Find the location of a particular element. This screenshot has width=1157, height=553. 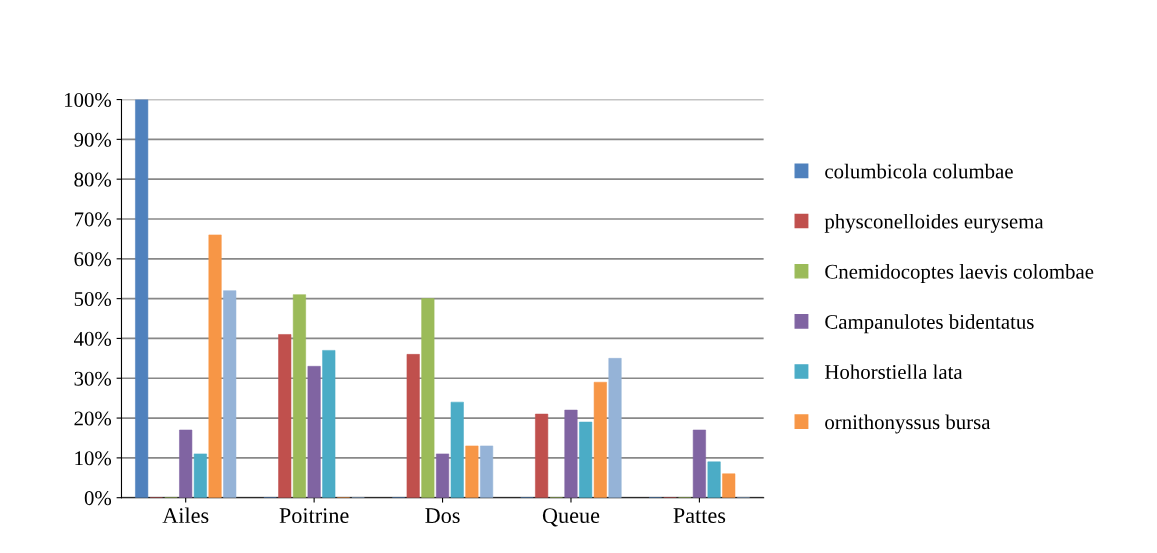

y-tick-label: 80% is located at coordinates (93, 179).